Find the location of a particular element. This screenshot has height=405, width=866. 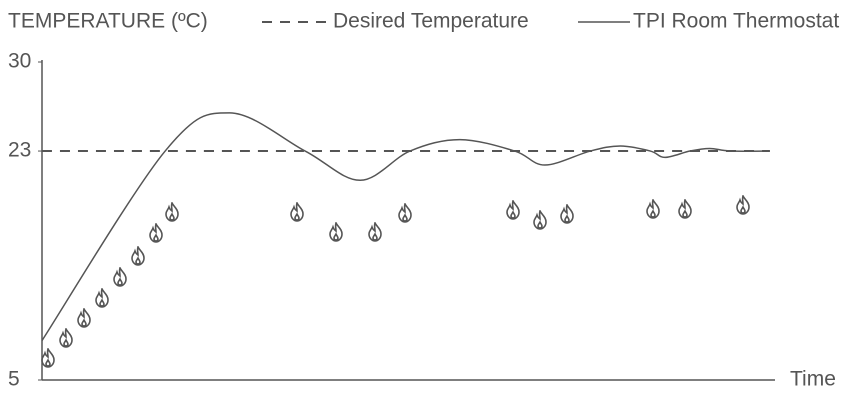

y-tick-label: 5 is located at coordinates (14, 379).